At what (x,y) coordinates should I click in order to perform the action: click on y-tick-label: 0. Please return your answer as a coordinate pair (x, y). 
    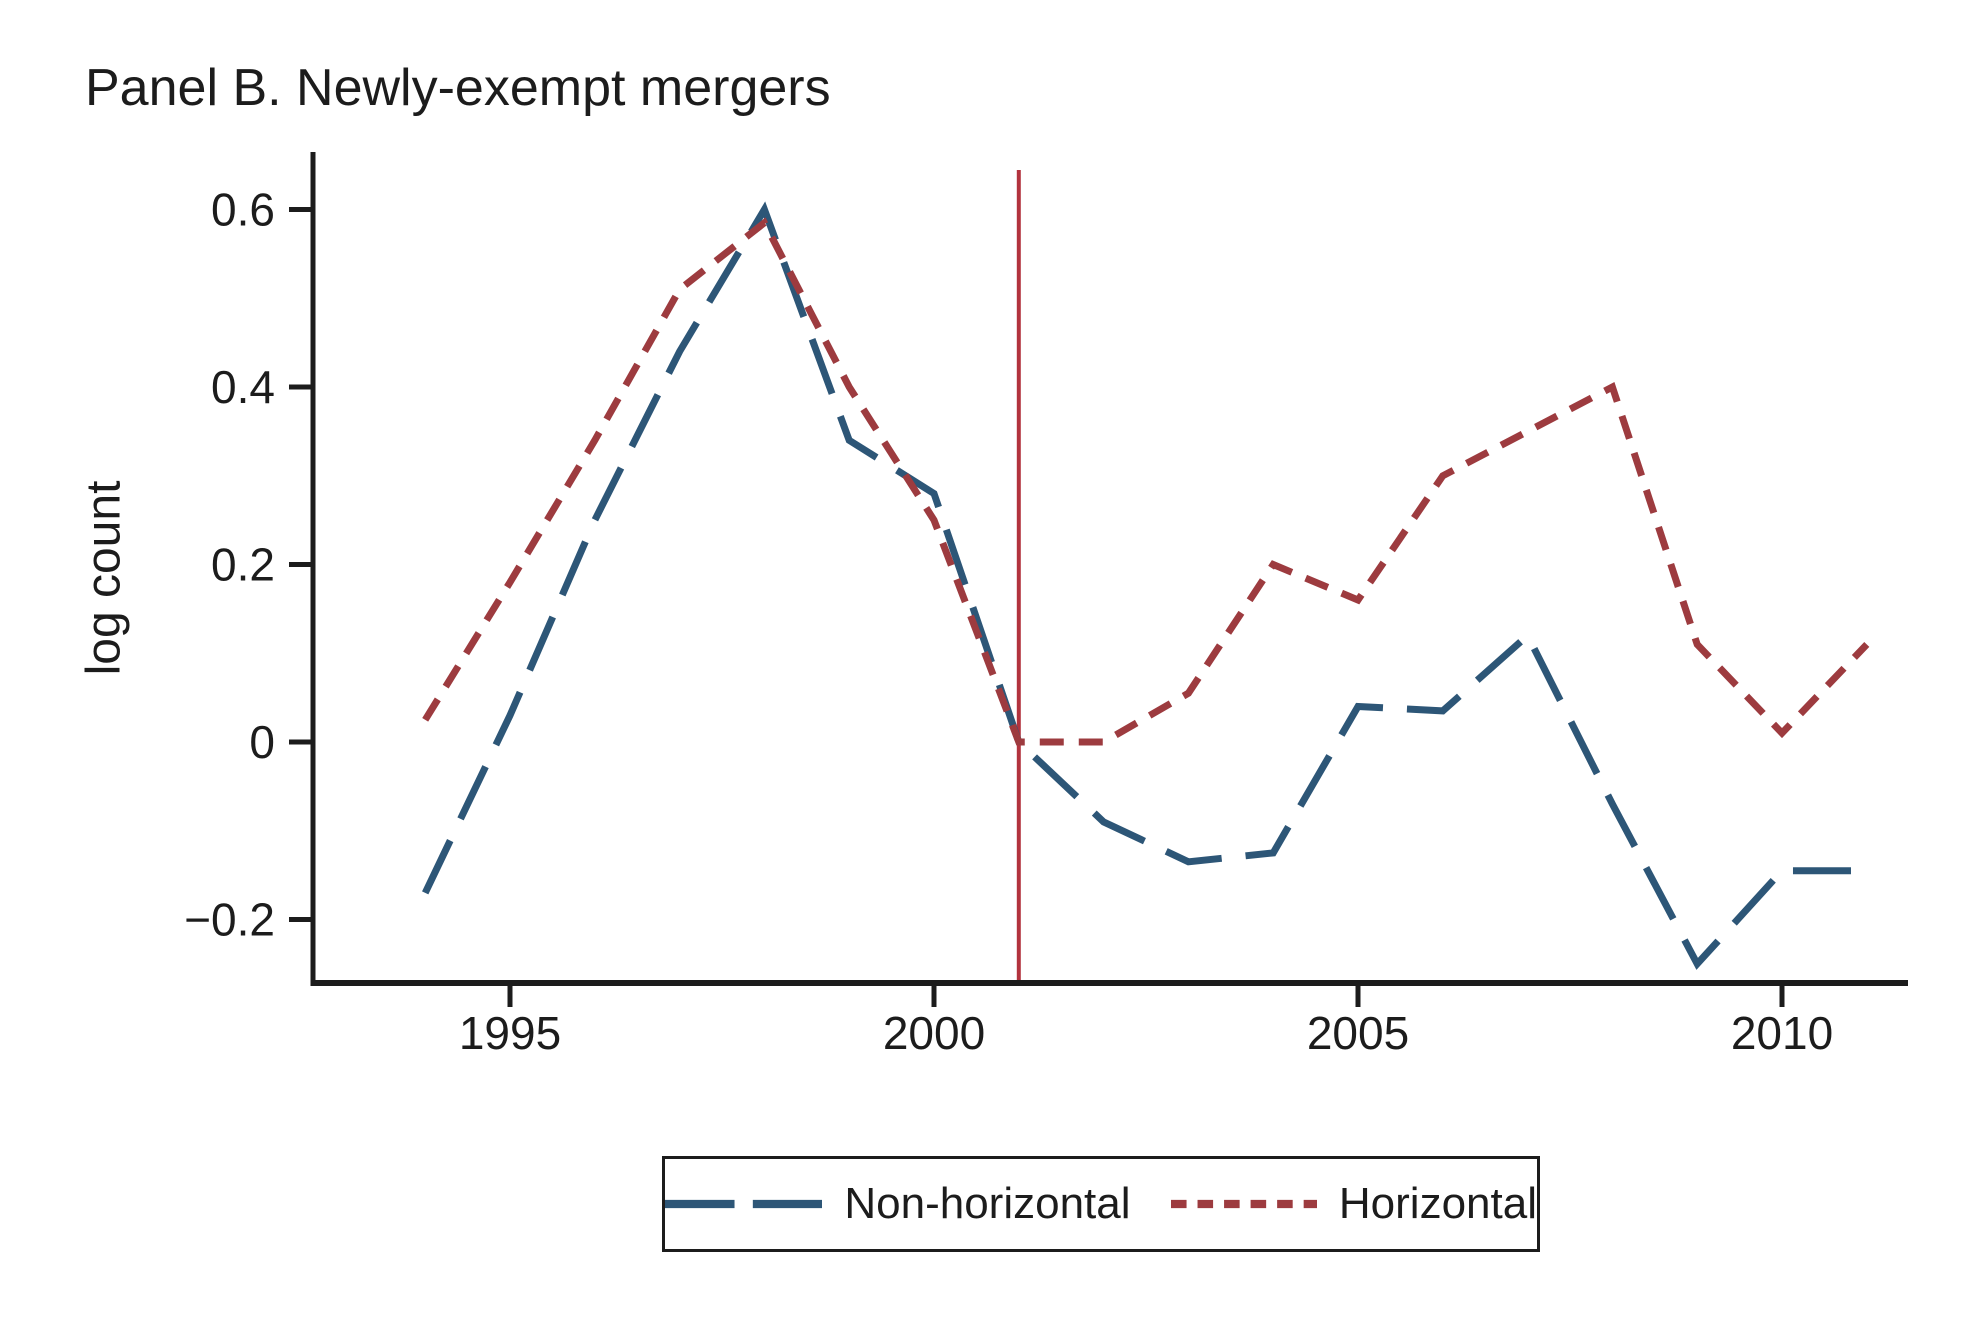
    Looking at the image, I should click on (262, 742).